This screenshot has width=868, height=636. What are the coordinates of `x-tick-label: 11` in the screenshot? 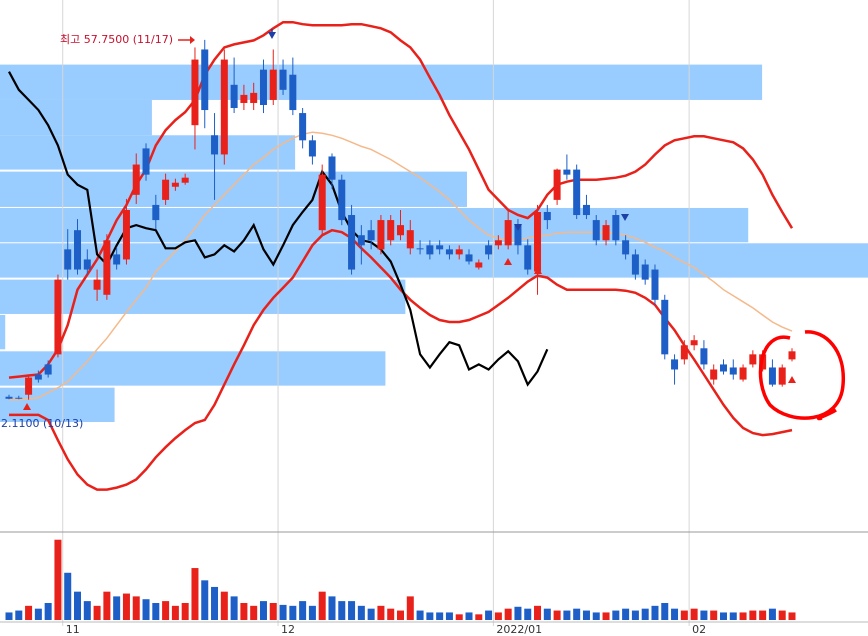 It's located at (73, 629).